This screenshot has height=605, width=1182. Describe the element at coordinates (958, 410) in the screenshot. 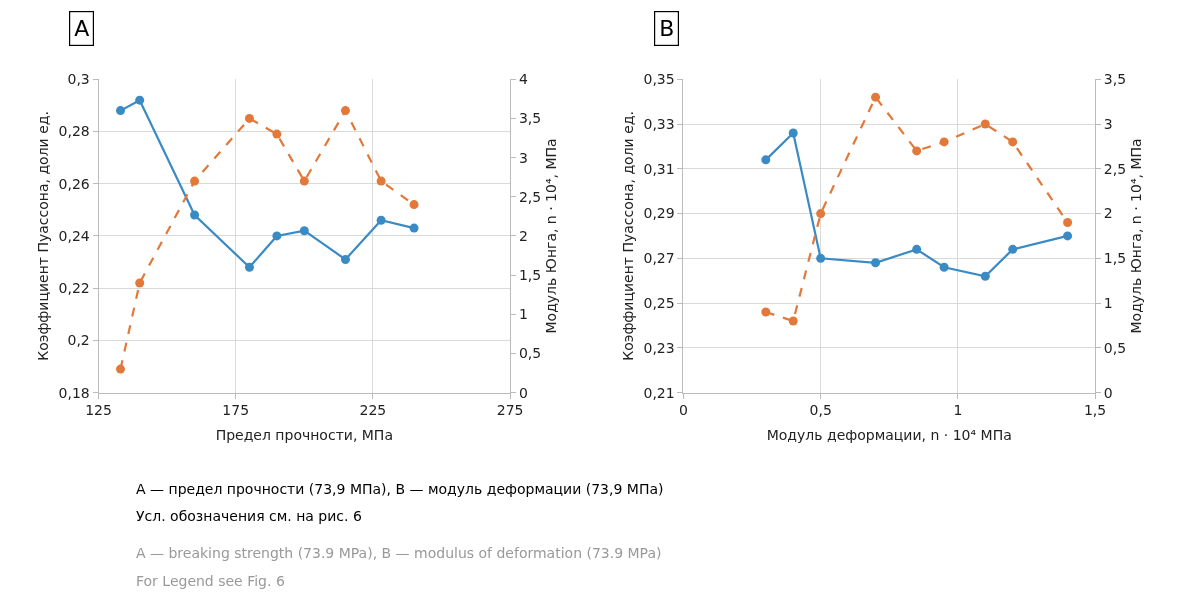

I see `x-tick-label: 1` at that location.